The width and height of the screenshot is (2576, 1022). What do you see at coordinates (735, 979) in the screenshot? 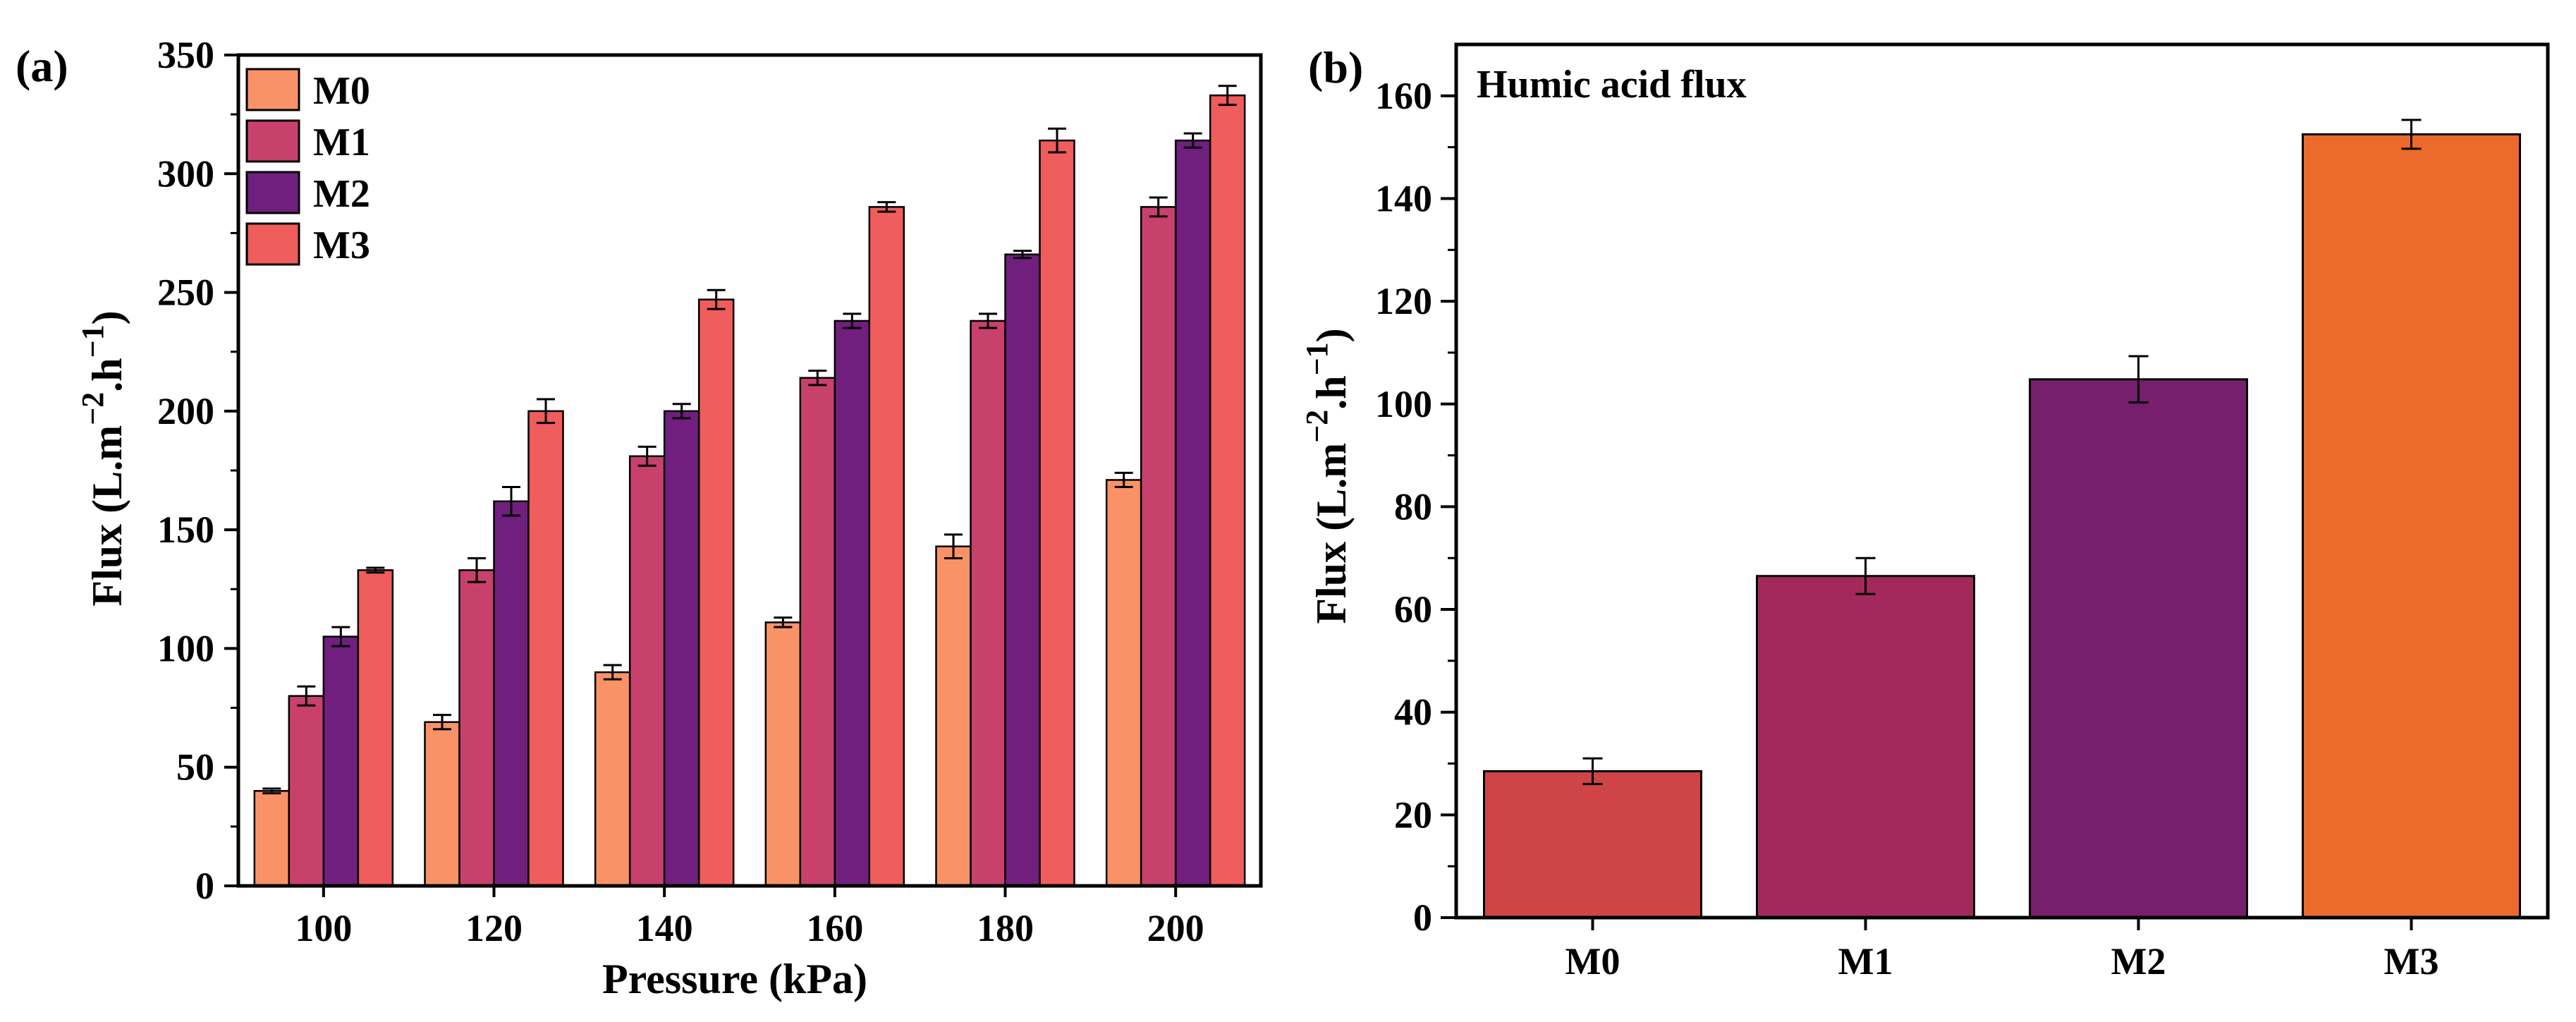
I see `panel-a-x-axis-title: Pressure (kPa)` at bounding box center [735, 979].